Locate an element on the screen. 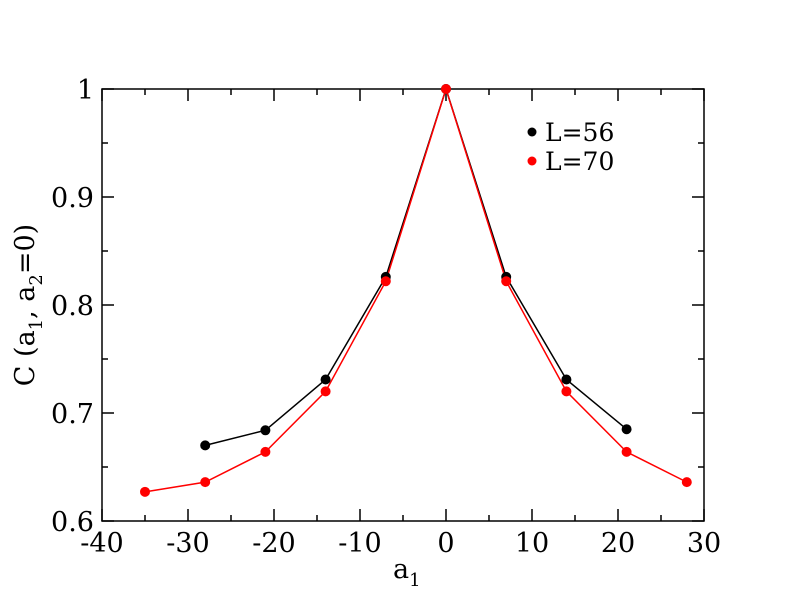 Image resolution: width=792 pixels, height=612 pixels. legend-label: L=70 is located at coordinates (579, 161).